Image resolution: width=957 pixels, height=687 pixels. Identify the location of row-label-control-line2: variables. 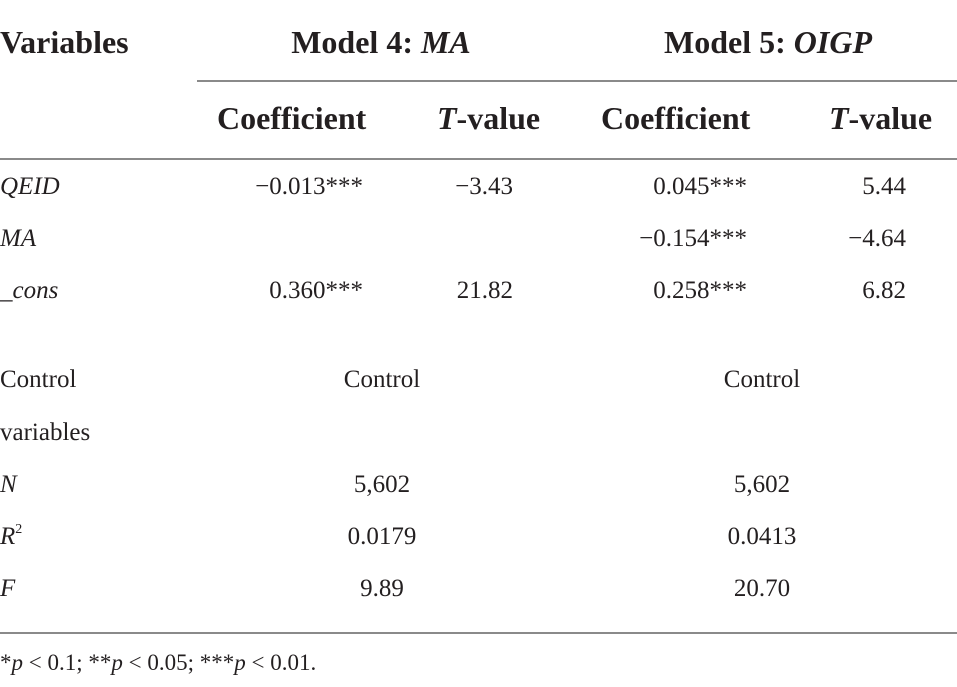
(45, 432).